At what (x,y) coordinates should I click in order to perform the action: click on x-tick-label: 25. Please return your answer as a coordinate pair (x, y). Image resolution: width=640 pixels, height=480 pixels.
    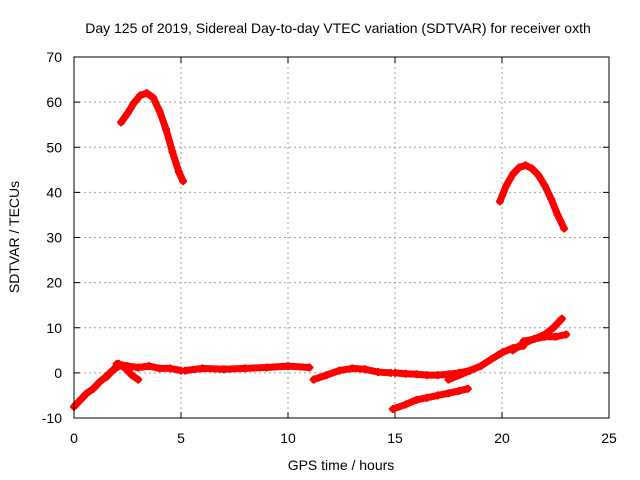
    Looking at the image, I should click on (609, 438).